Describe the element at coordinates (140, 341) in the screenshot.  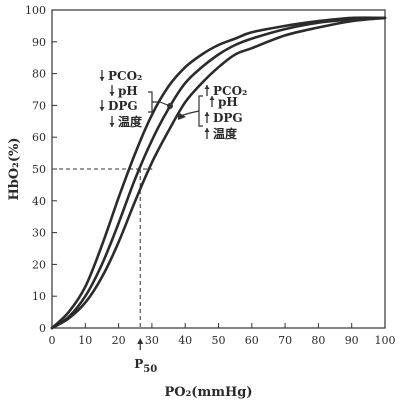
I see `p50-arrow-head` at that location.